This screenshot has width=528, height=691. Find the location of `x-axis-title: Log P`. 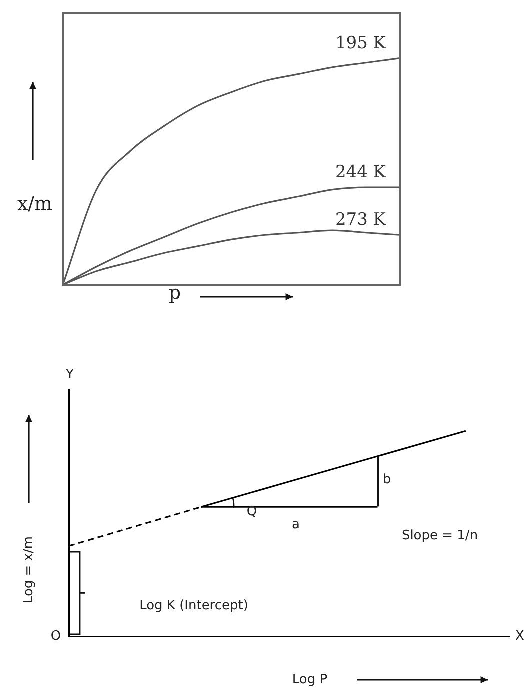

x-axis-title: Log P is located at coordinates (310, 680).